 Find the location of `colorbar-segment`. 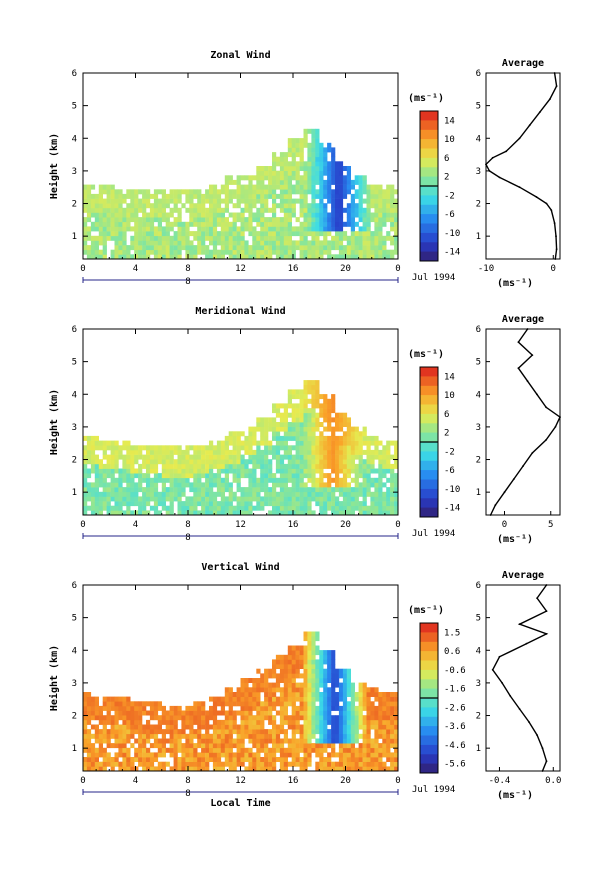

colorbar-segment is located at coordinates (429, 247).